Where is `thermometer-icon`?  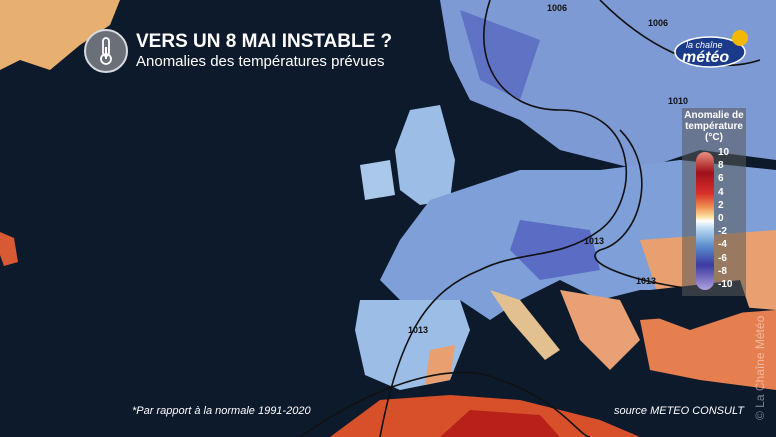 thermometer-icon is located at coordinates (106, 51).